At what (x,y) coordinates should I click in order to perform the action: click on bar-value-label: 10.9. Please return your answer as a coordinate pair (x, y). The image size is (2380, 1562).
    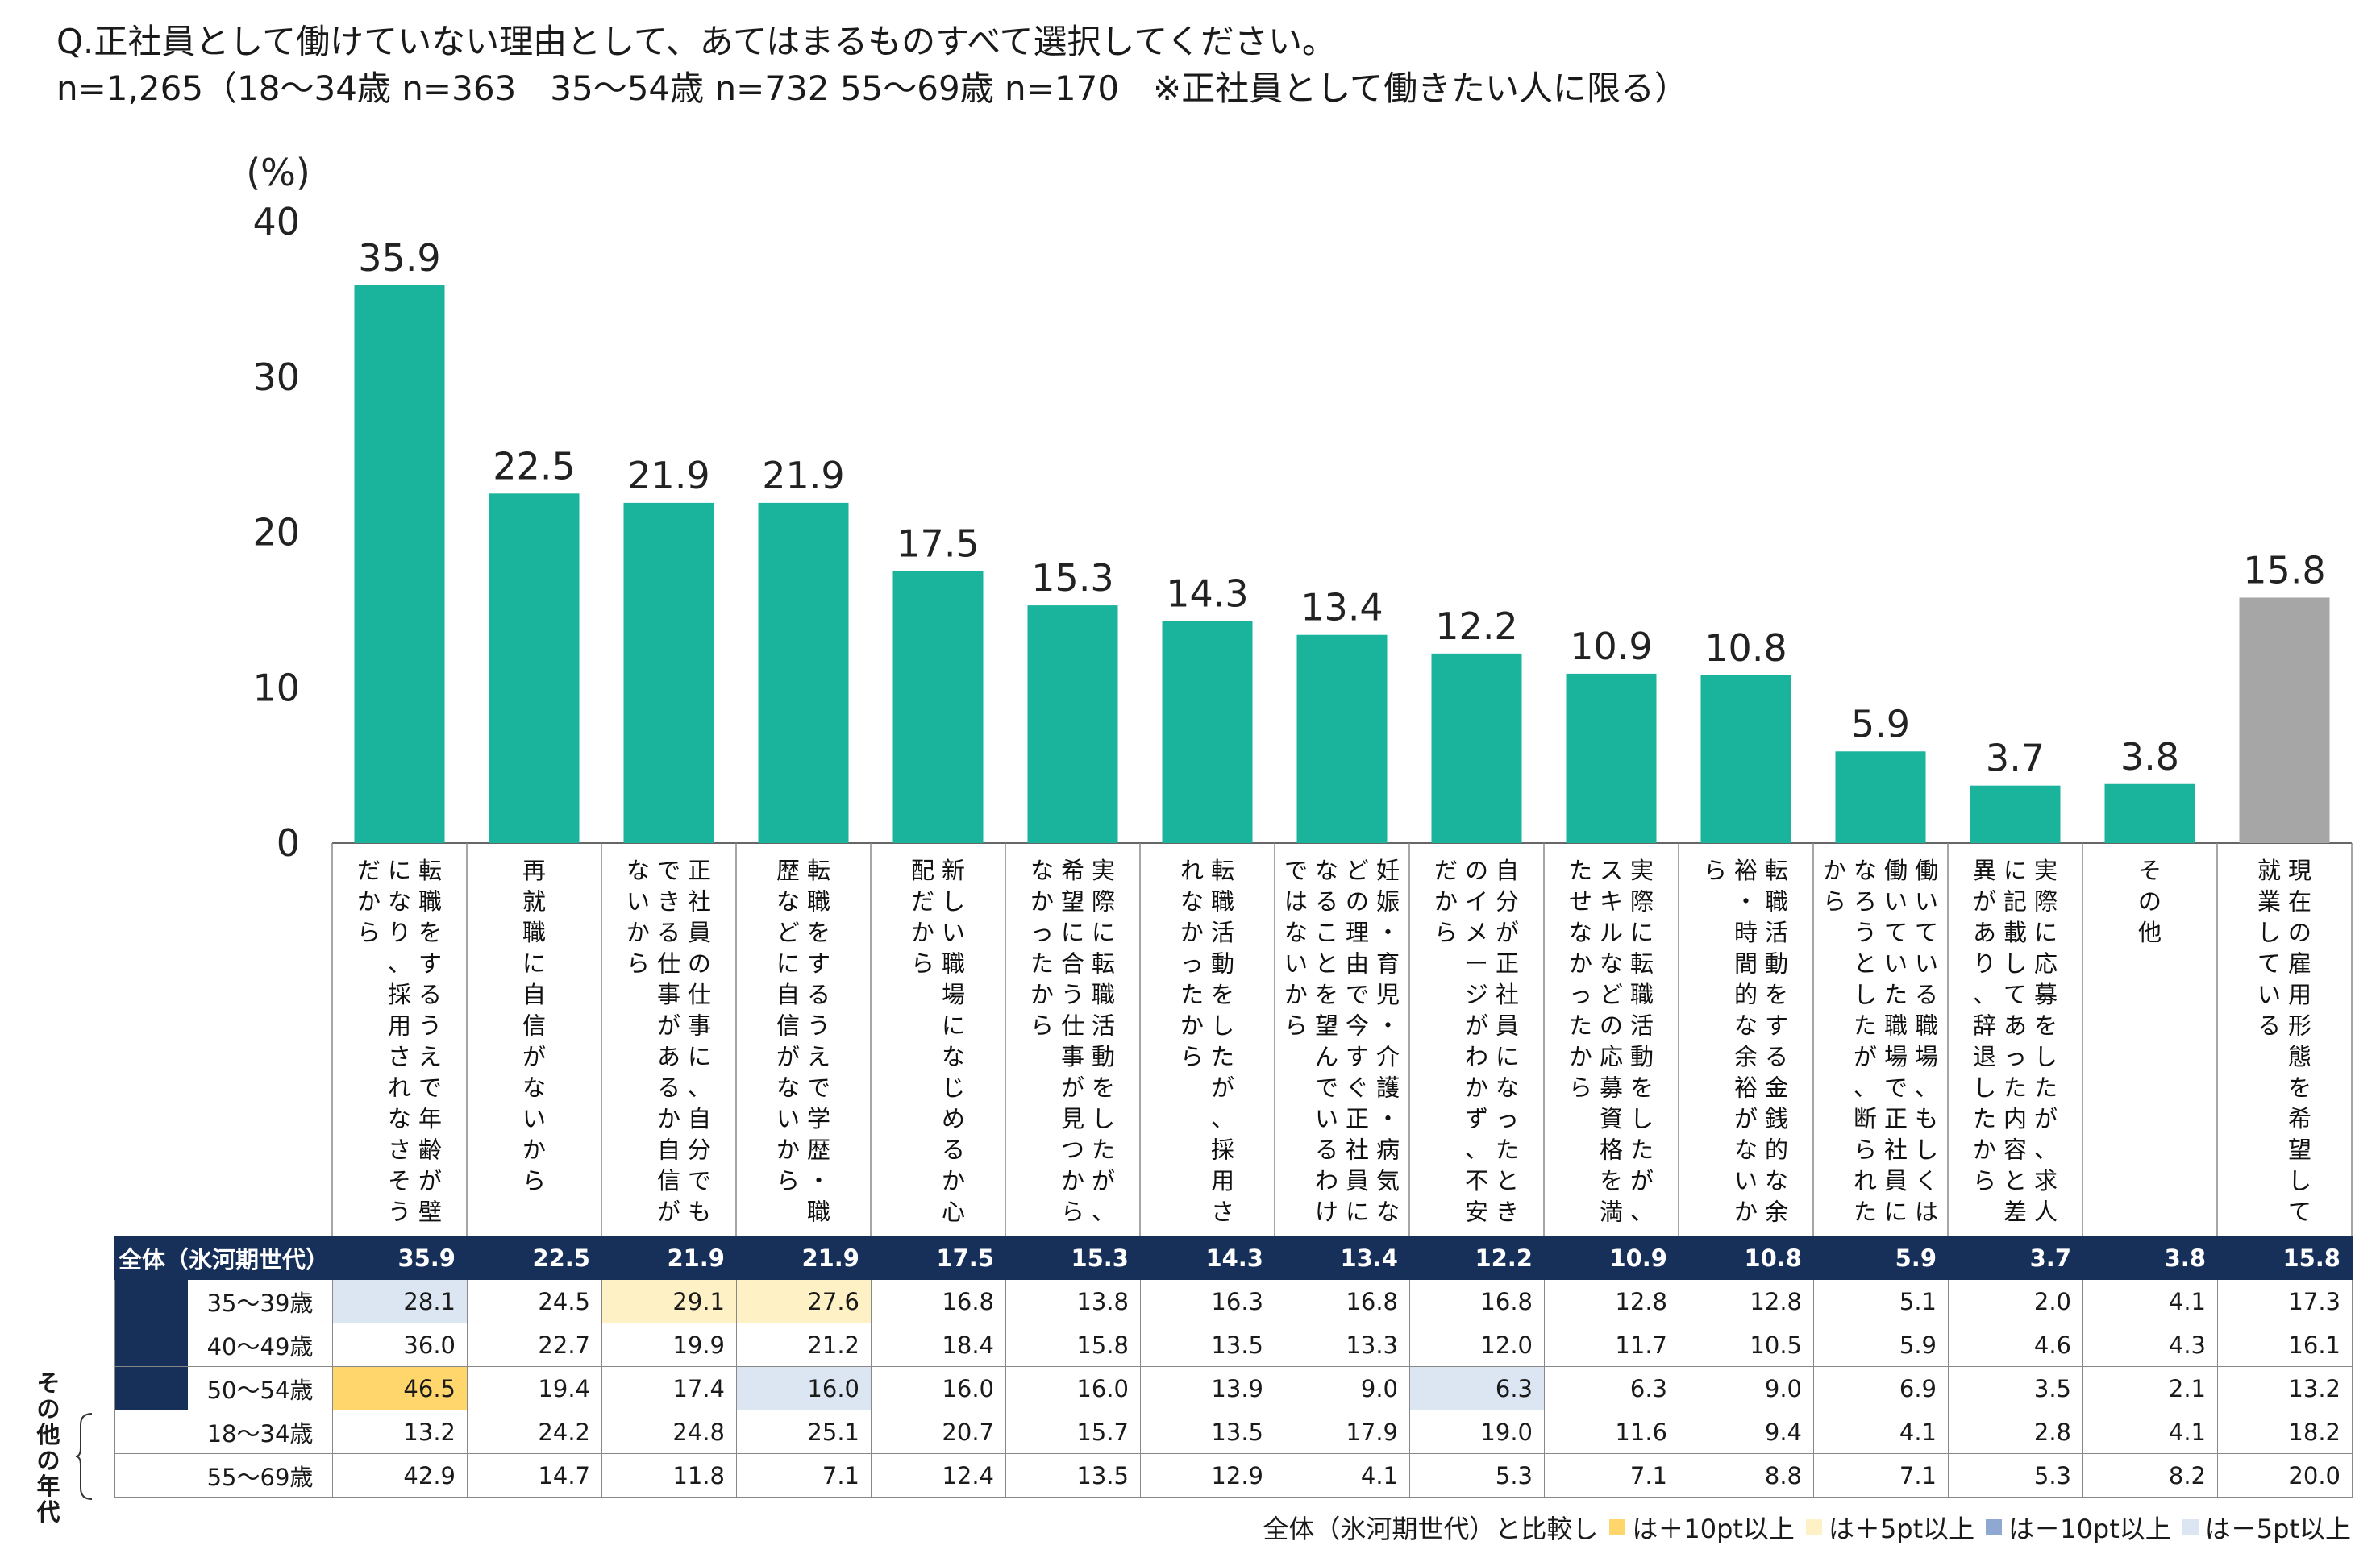
    Looking at the image, I should click on (1611, 646).